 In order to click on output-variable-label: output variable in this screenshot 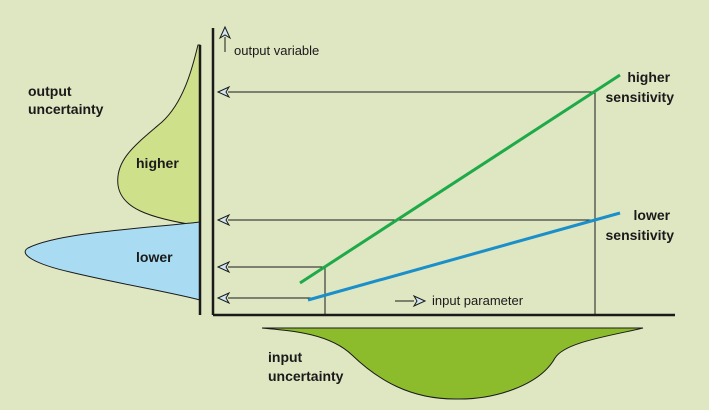, I will do `click(276, 50)`.